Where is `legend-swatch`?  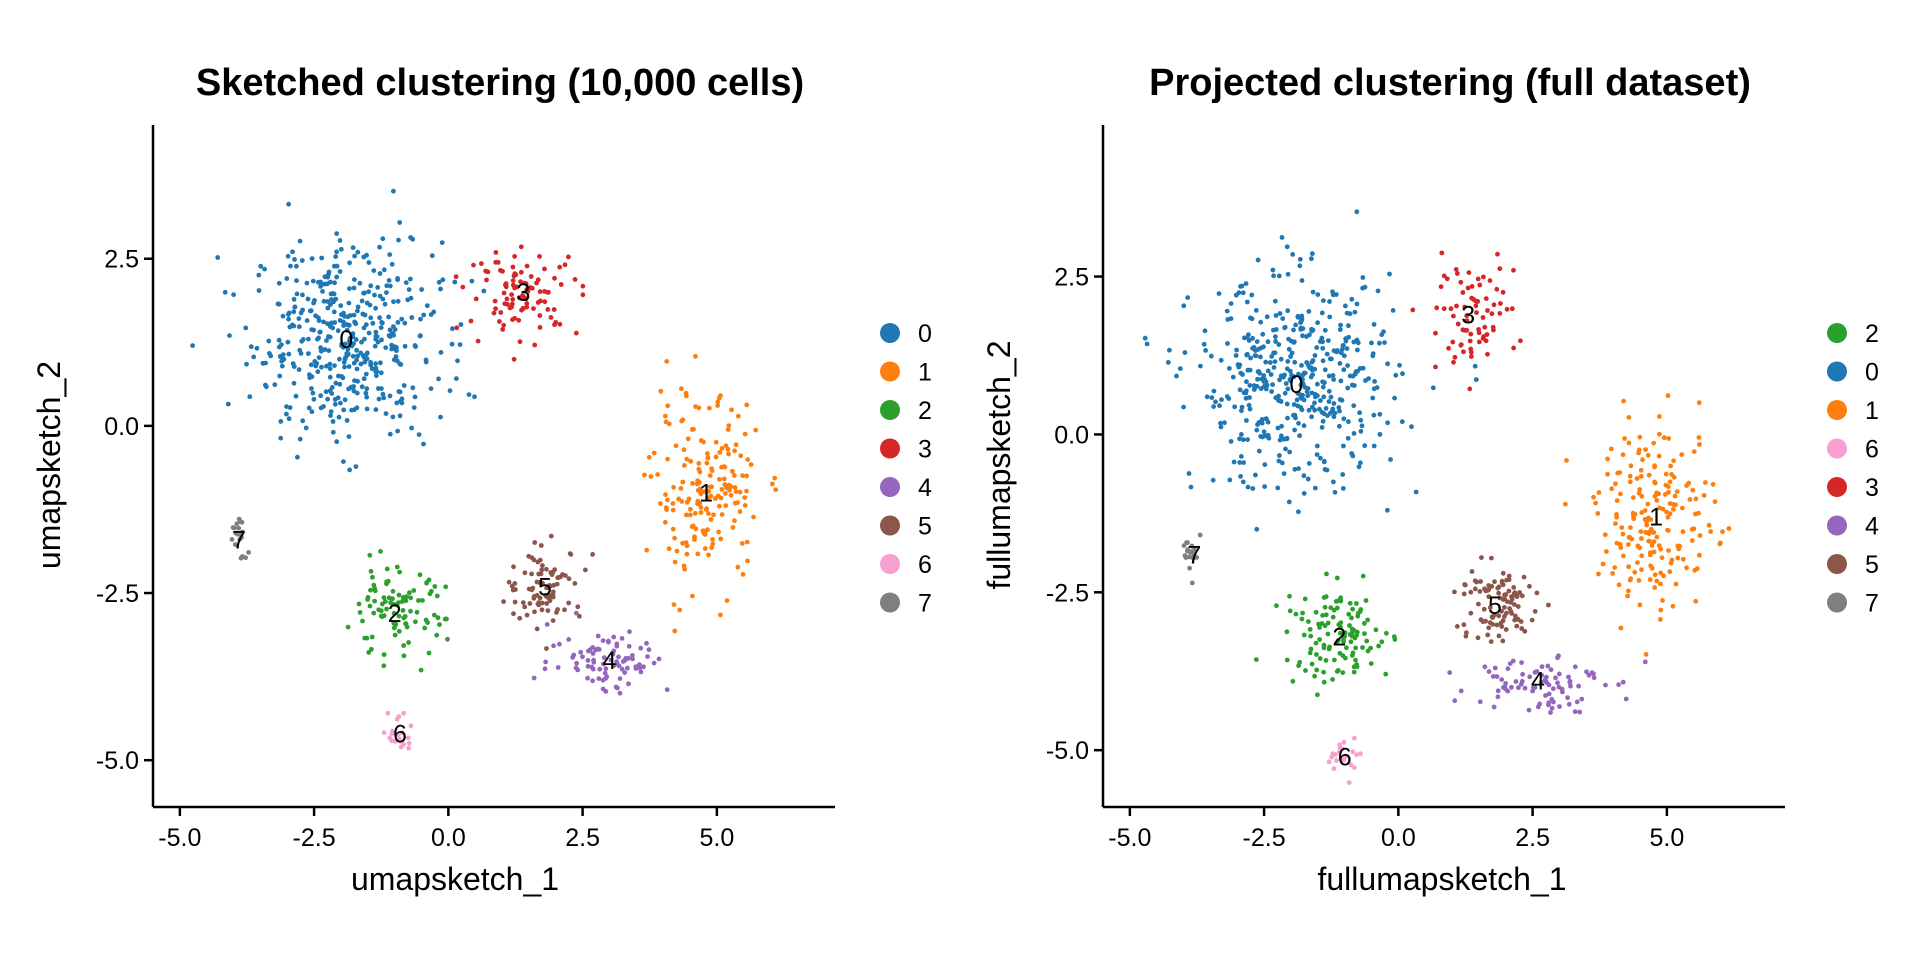 legend-swatch is located at coordinates (1837, 487).